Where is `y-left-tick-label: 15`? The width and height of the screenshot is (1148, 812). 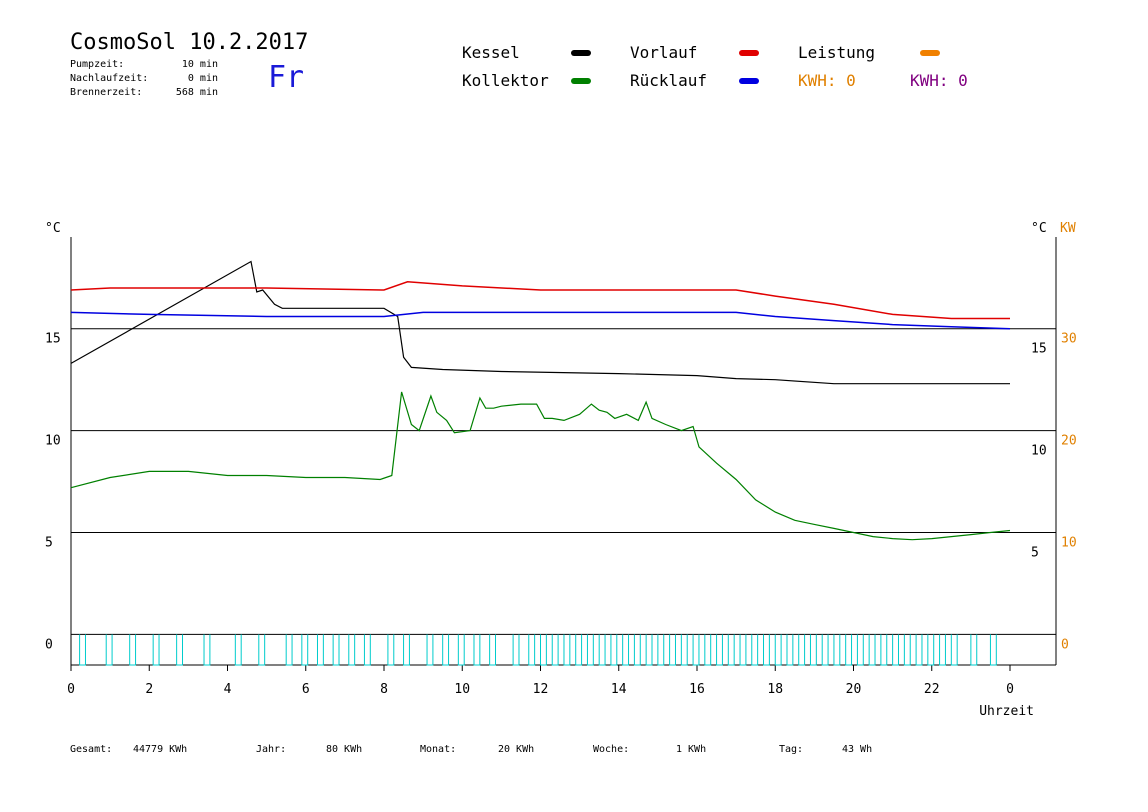
y-left-tick-label: 15 is located at coordinates (53, 339).